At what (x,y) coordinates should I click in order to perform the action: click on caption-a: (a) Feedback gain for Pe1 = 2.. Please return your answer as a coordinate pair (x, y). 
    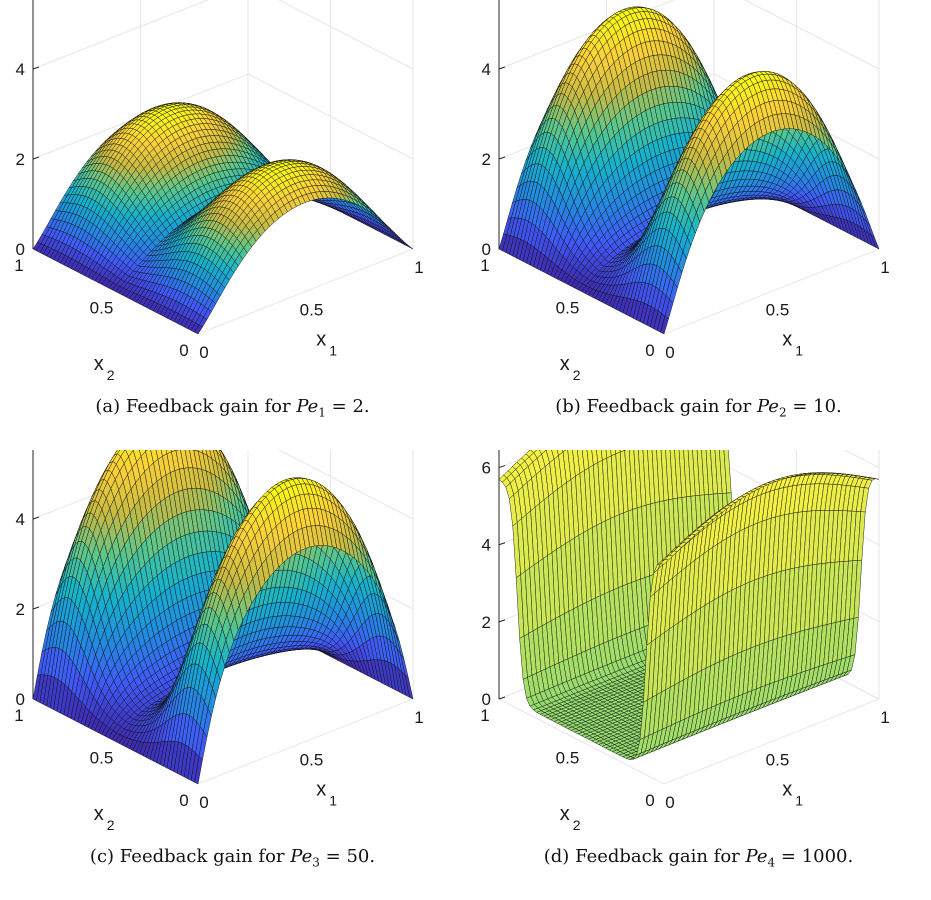
    Looking at the image, I should click on (232, 408).